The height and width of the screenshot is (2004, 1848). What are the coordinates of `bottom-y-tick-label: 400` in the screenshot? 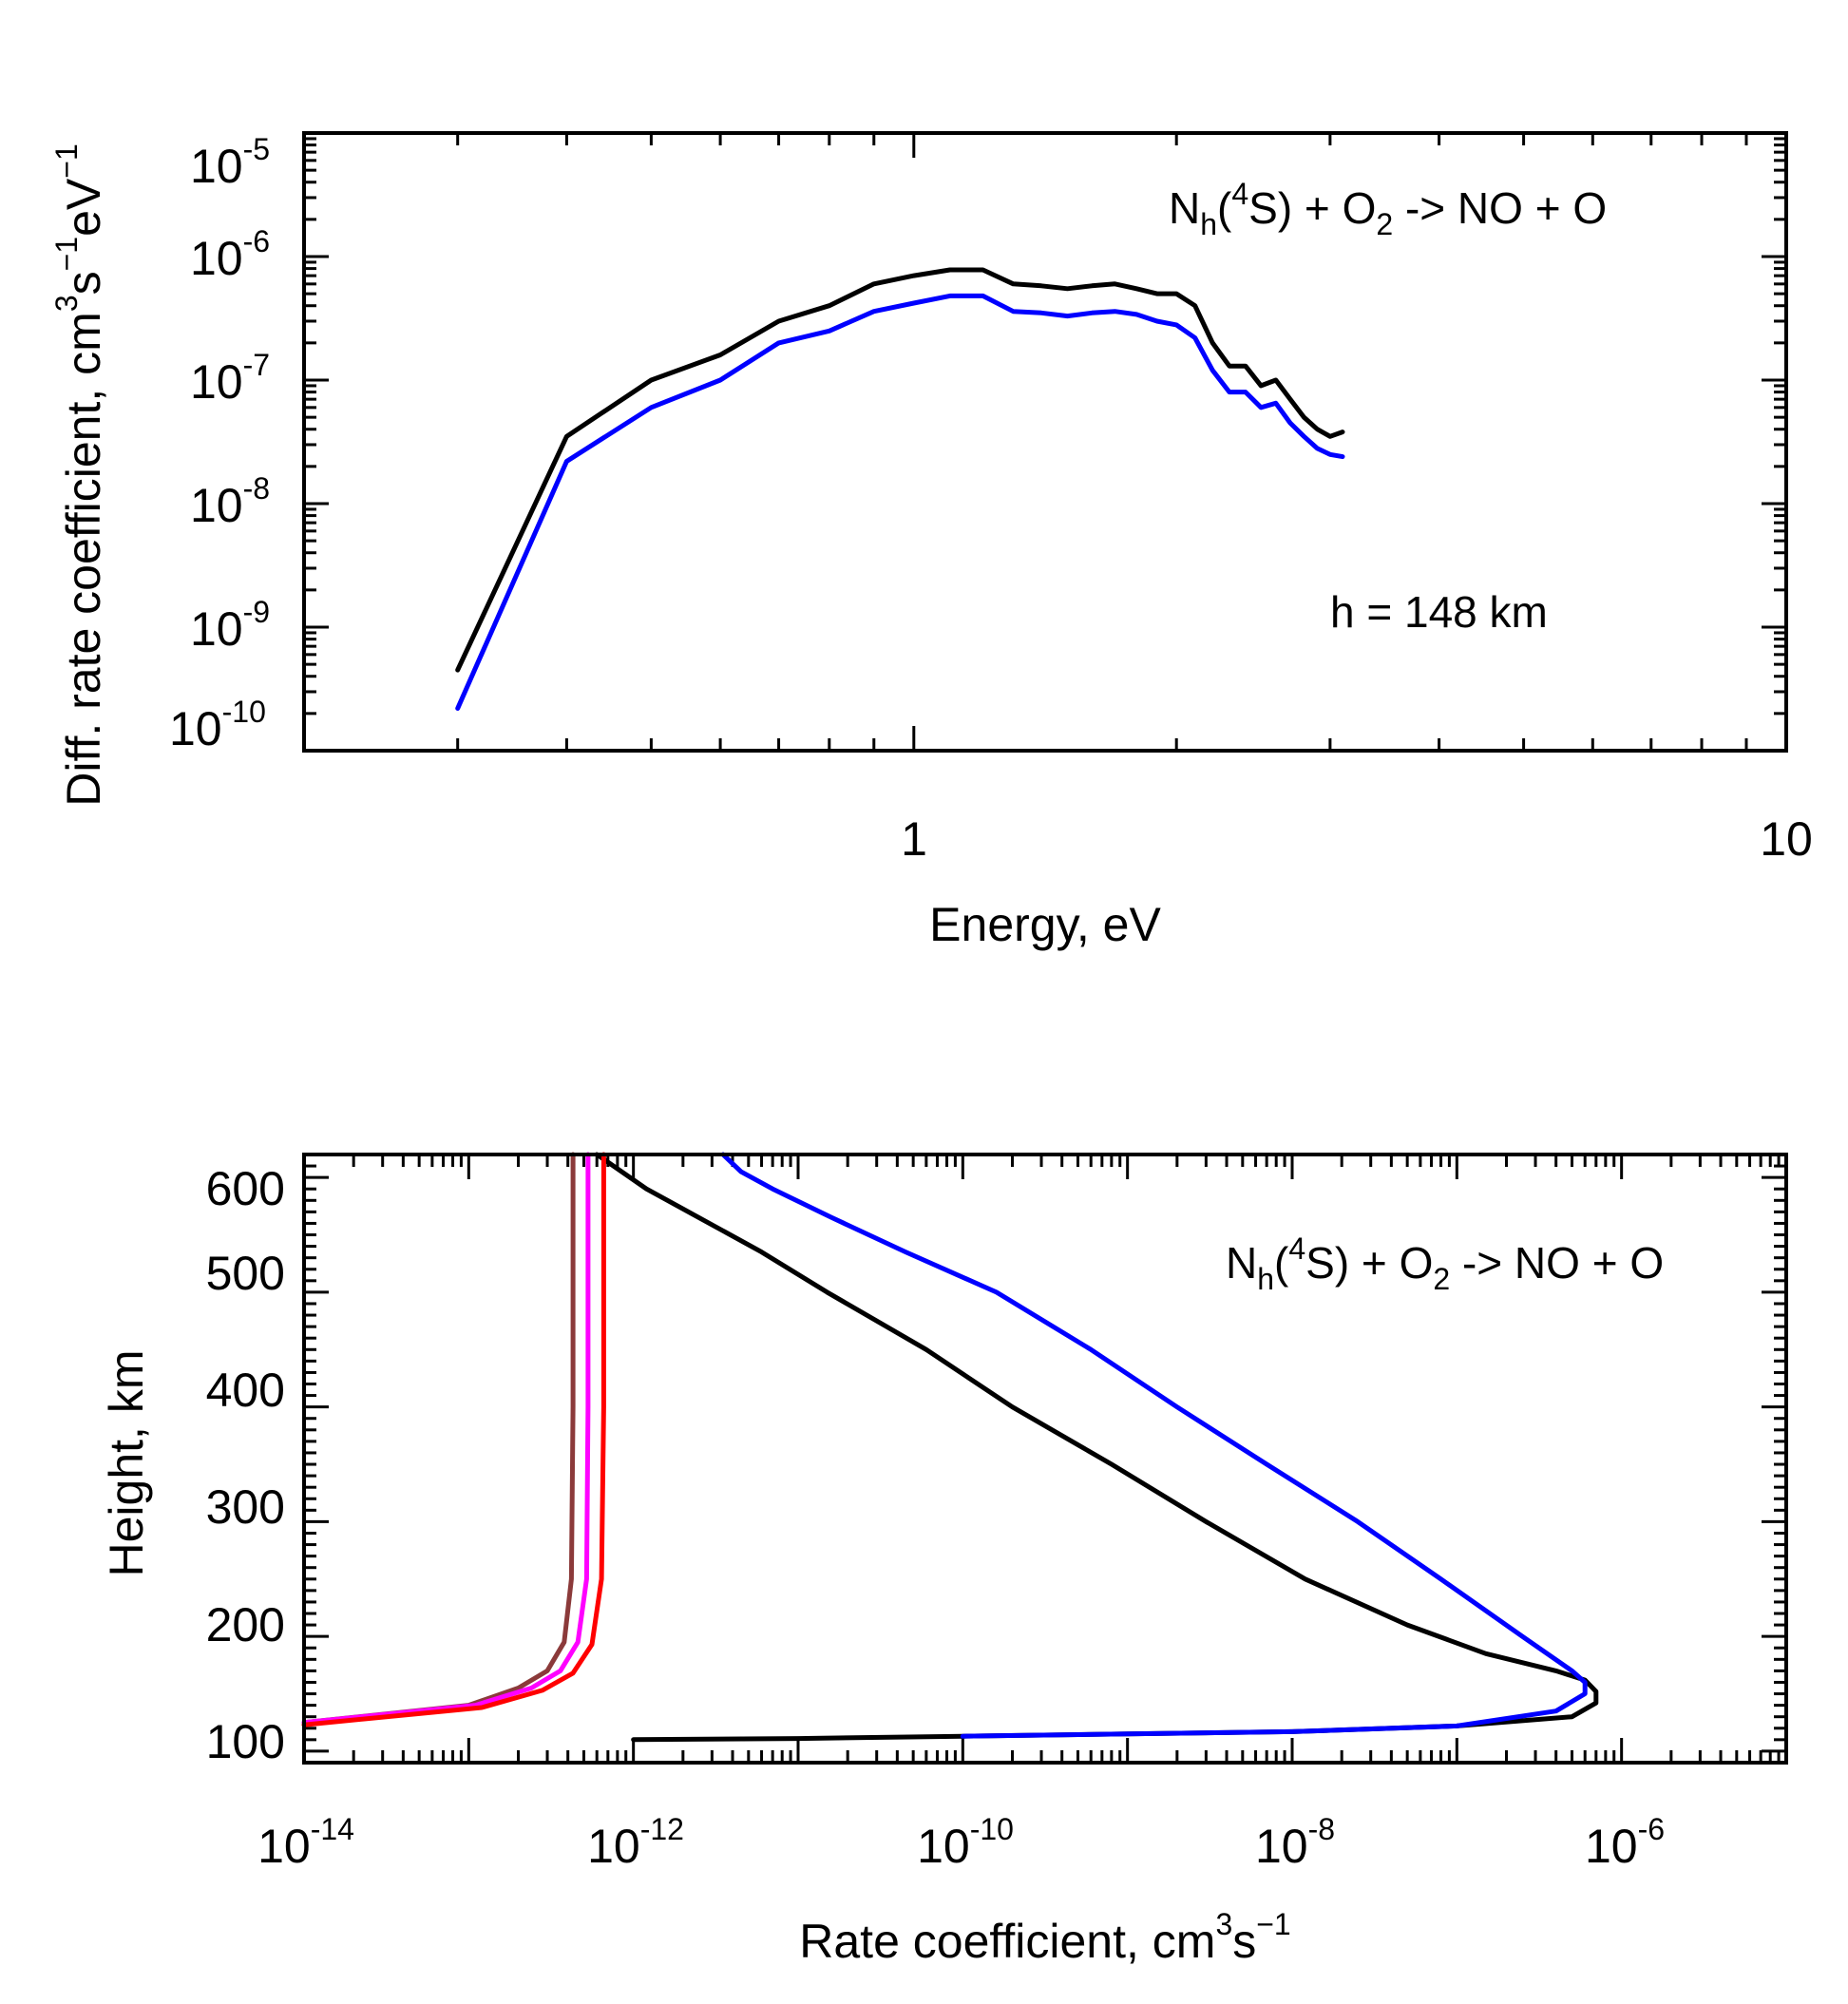 It's located at (246, 1390).